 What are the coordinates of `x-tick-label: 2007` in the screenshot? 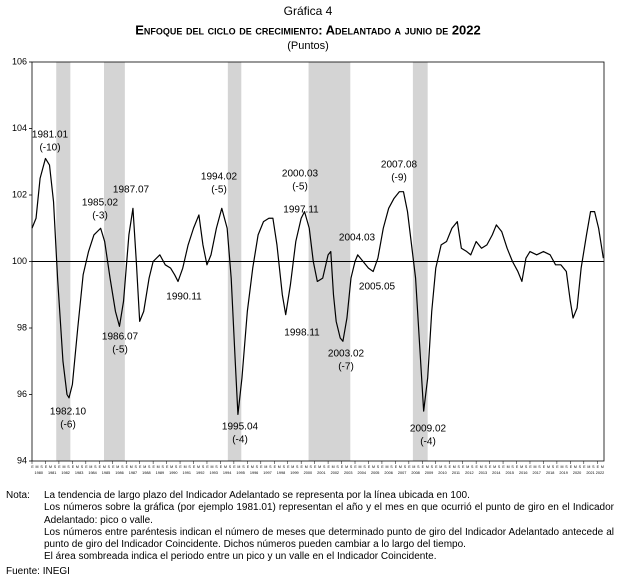 It's located at (402, 473).